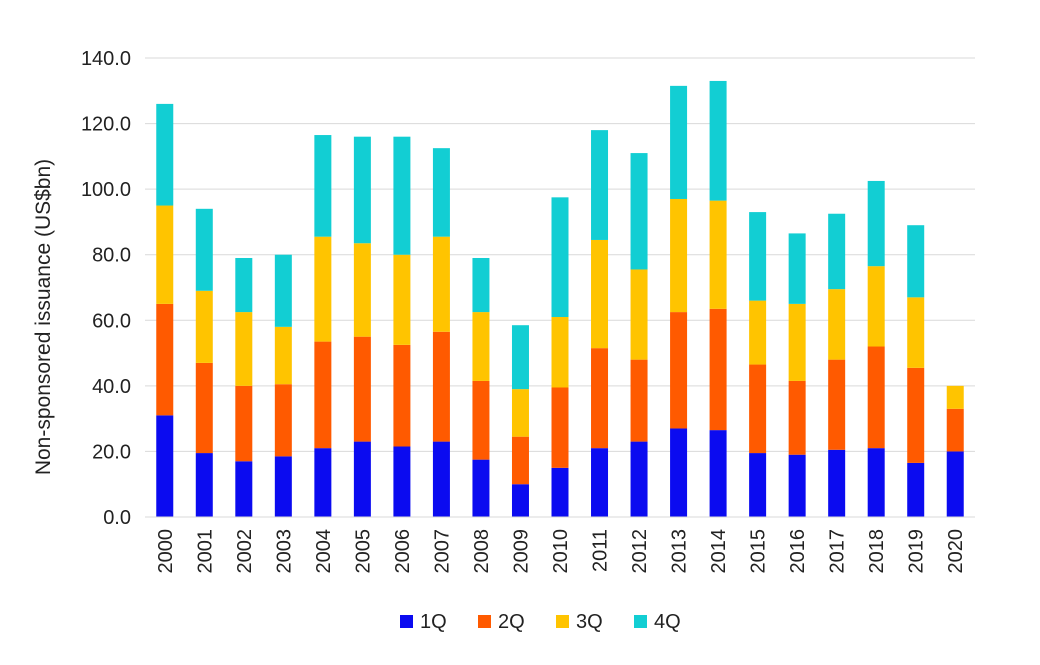 Image resolution: width=1040 pixels, height=665 pixels. Describe the element at coordinates (482, 551) in the screenshot. I see `x-tick-label: 2008` at that location.